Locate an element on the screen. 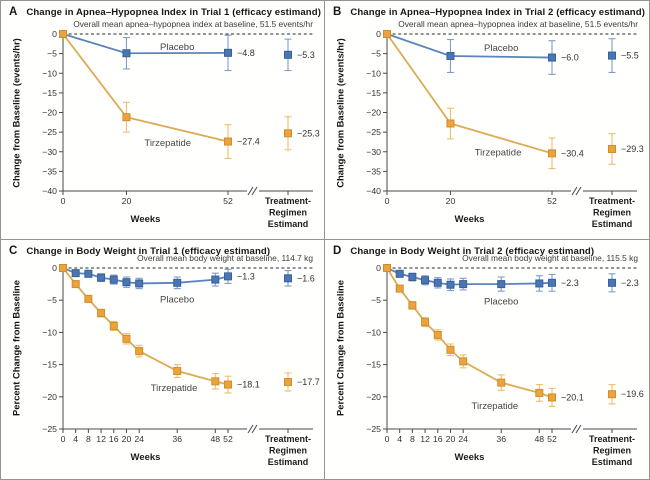 The height and width of the screenshot is (480, 650). series-line-placebo is located at coordinates (145, 276).